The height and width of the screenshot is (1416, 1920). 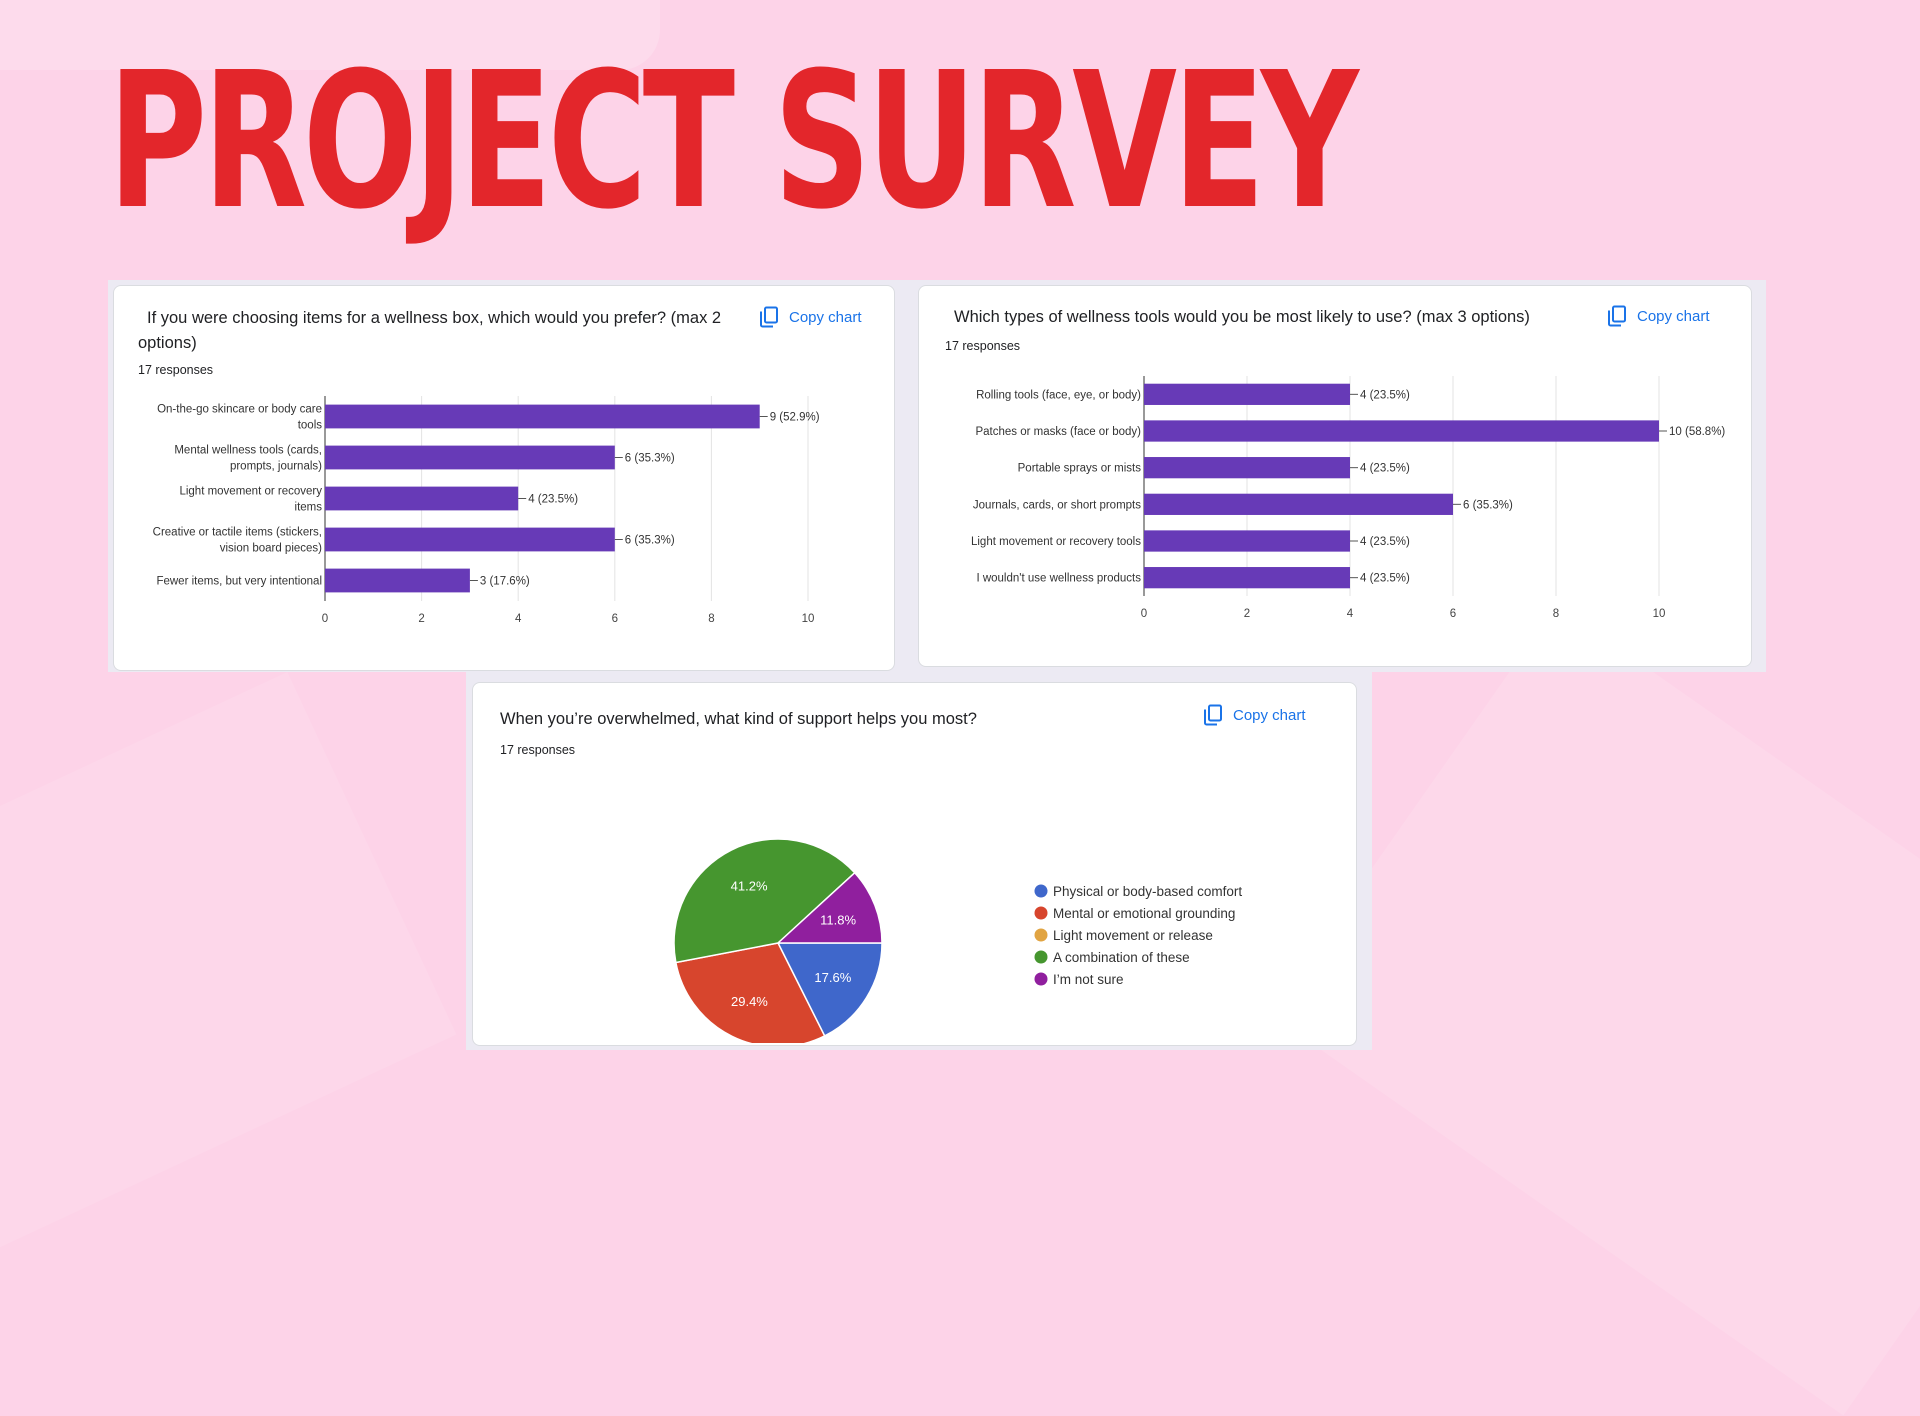 I want to click on category-label: Light movement or recovery tools, so click(x=1056, y=542).